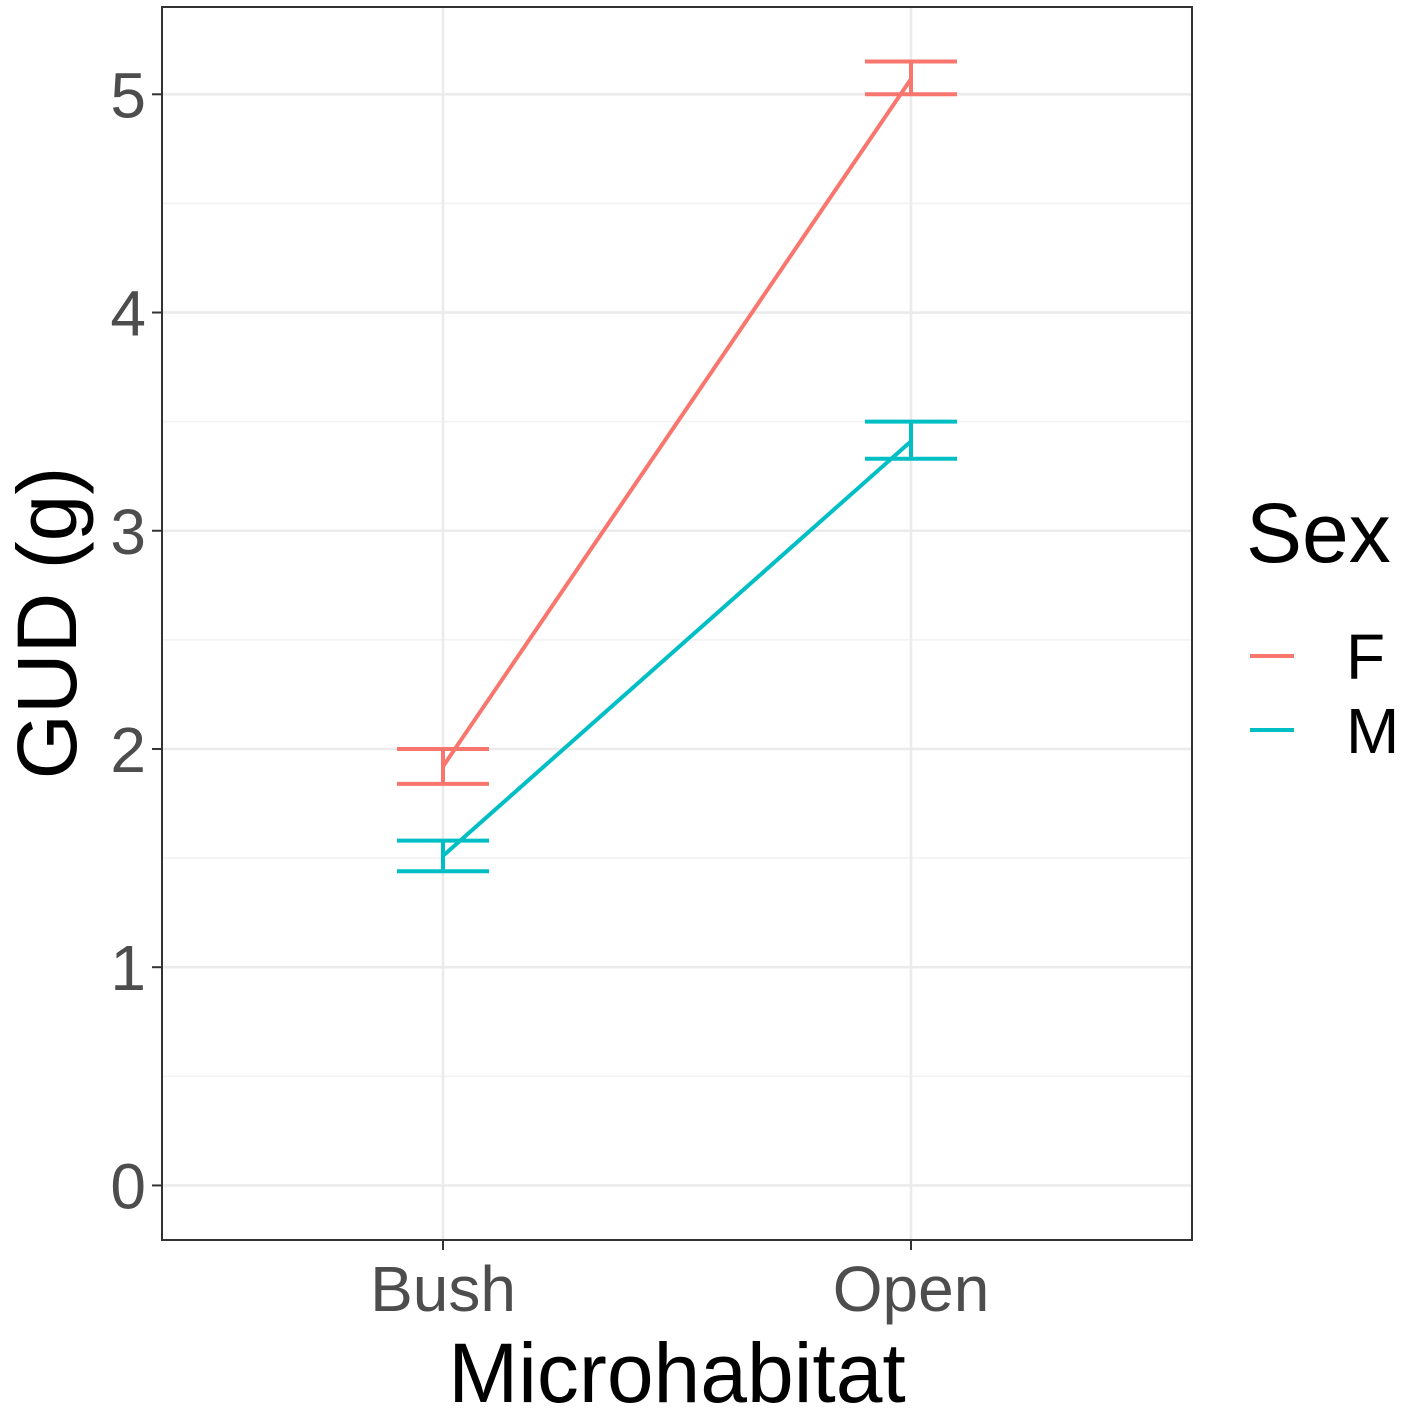  What do you see at coordinates (128, 968) in the screenshot?
I see `y-tick-label: 1` at bounding box center [128, 968].